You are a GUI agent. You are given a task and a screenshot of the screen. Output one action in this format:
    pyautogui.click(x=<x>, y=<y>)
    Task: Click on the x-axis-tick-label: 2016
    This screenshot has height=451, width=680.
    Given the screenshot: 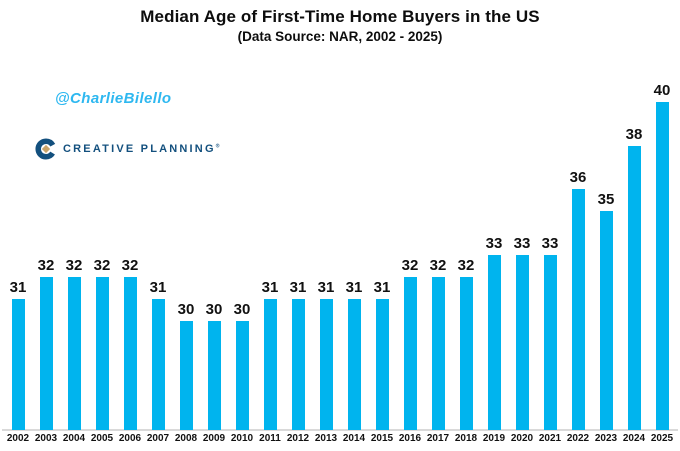 What is the action you would take?
    pyautogui.click(x=410, y=438)
    